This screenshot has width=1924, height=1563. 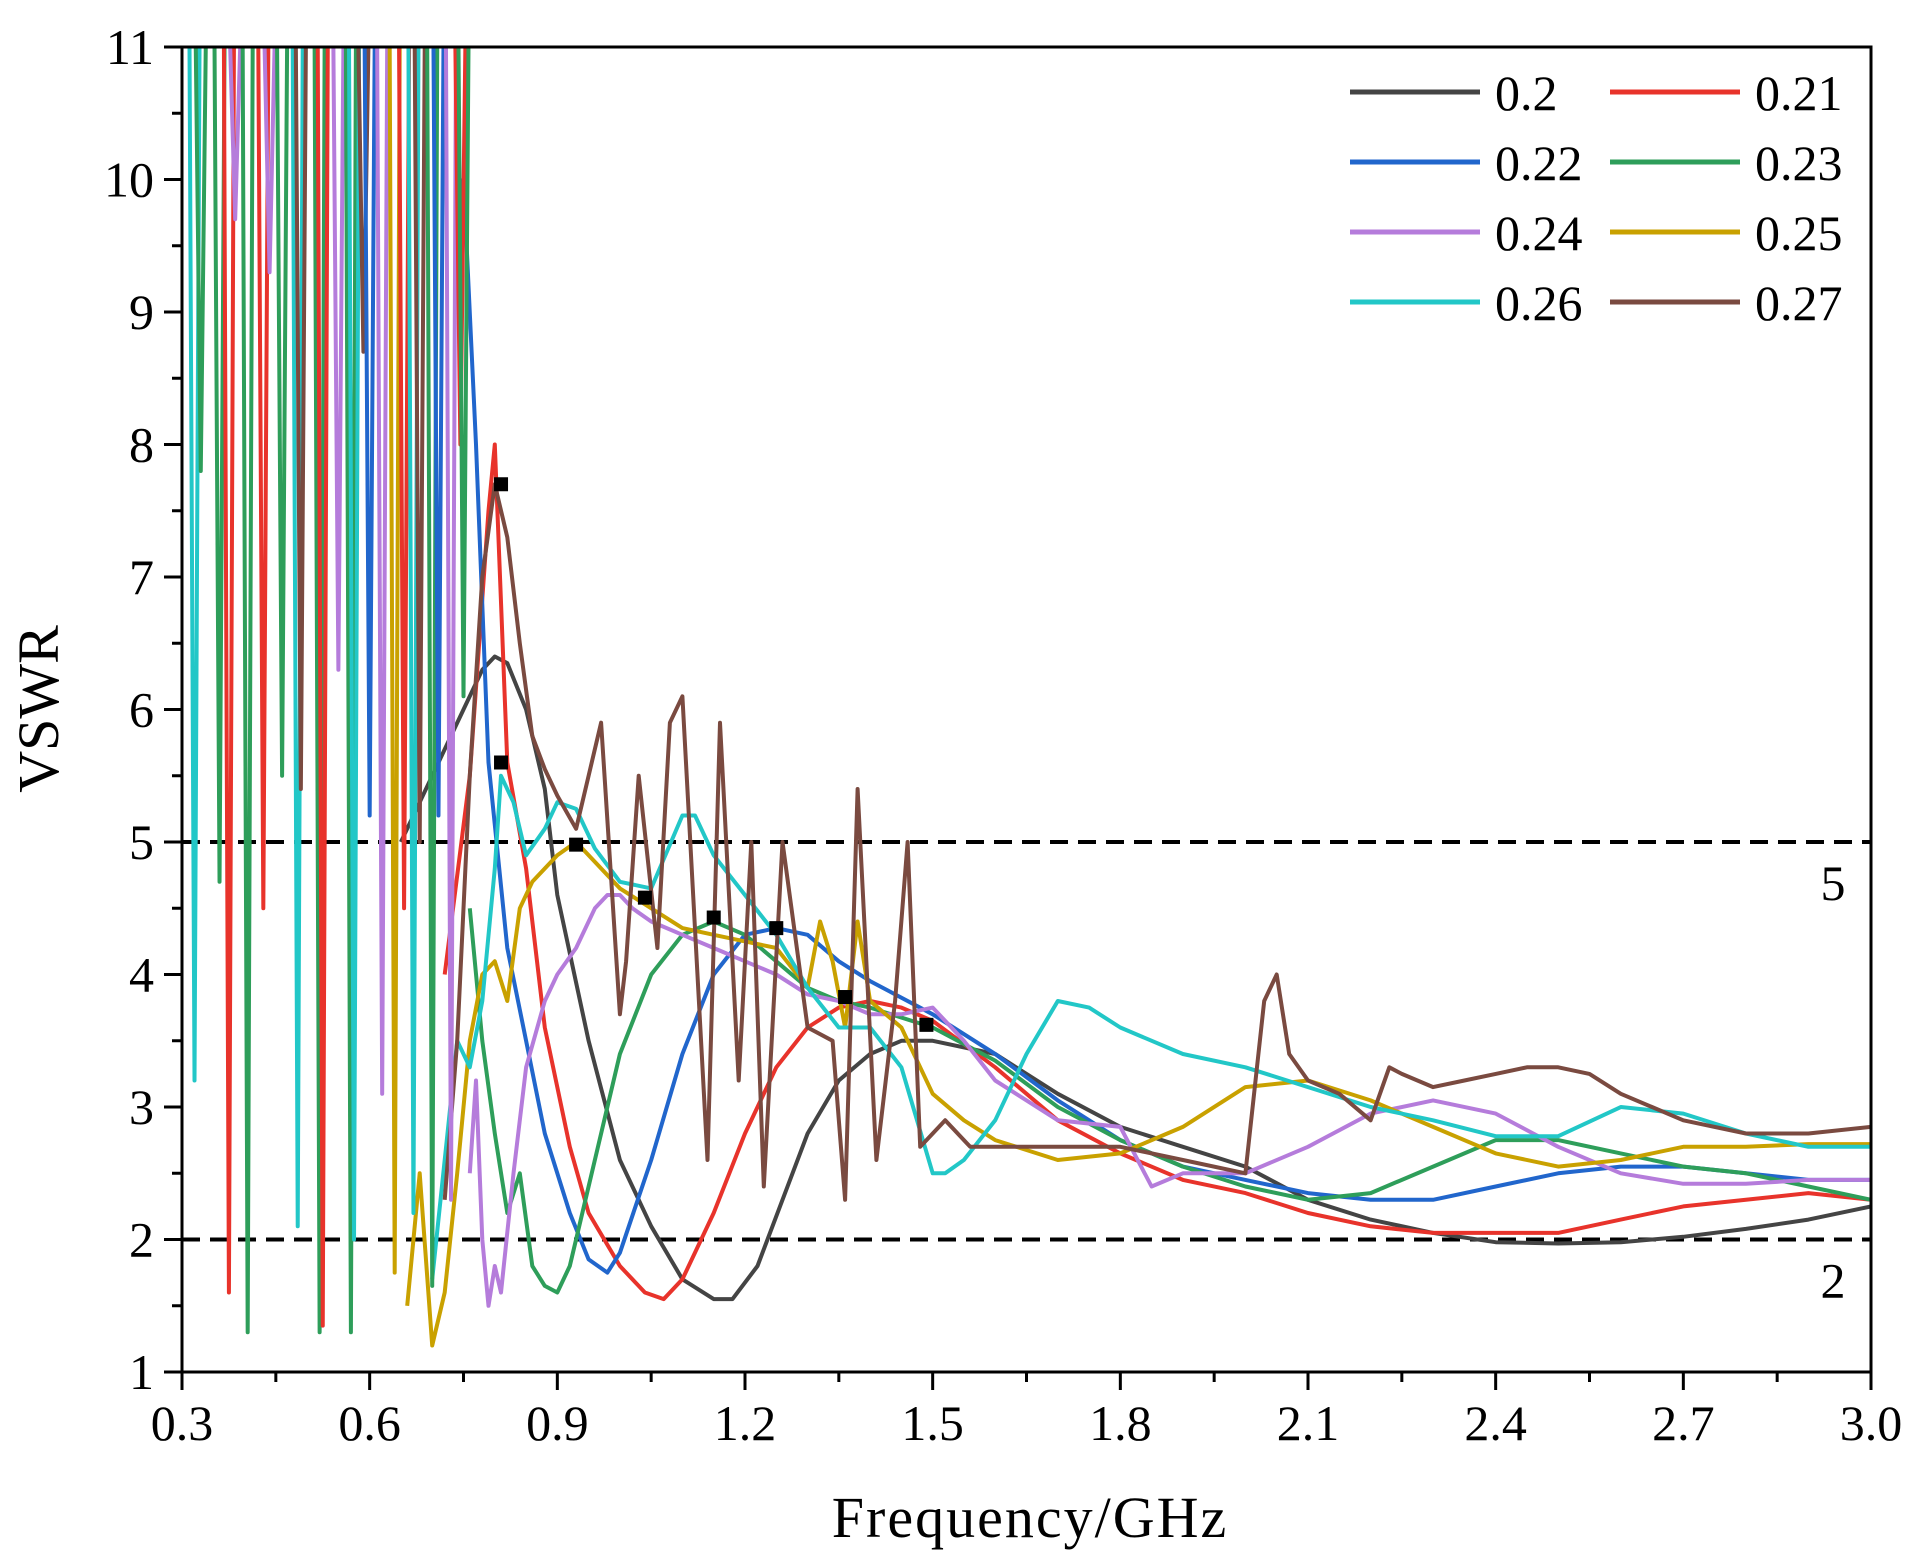 What do you see at coordinates (1308, 1423) in the screenshot?
I see `x-tick-label: 2.1` at bounding box center [1308, 1423].